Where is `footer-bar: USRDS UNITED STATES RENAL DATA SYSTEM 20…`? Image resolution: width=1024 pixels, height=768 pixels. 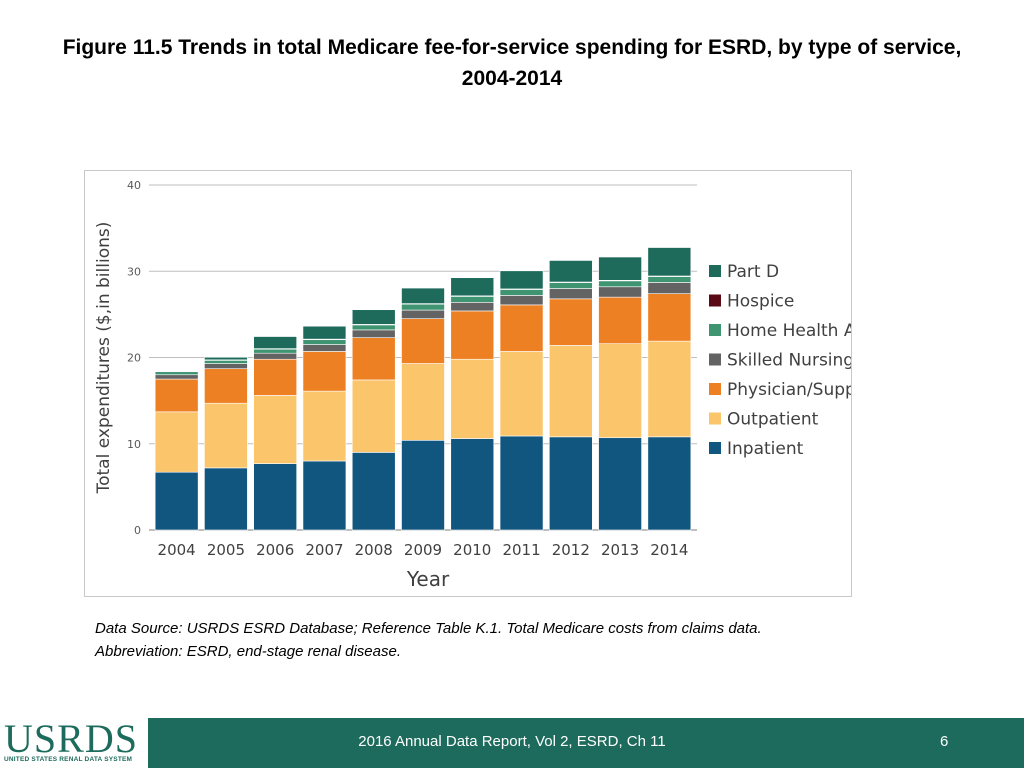 footer-bar: USRDS UNITED STATES RENAL DATA SYSTEM 20… is located at coordinates (512, 743).